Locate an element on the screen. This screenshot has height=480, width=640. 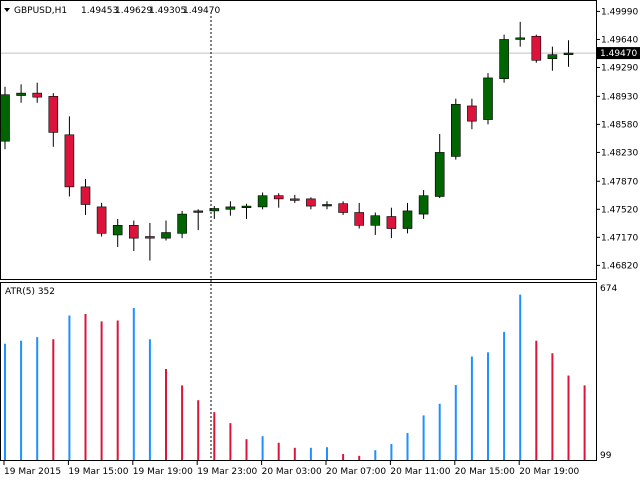
price-tick-label: 1.47520 is located at coordinates (619, 210).